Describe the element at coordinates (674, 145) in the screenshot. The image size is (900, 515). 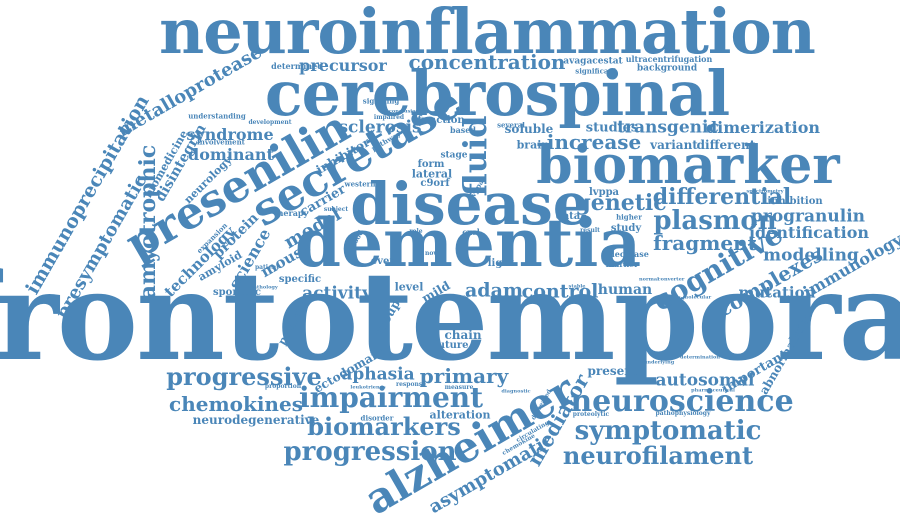
I see `word-variant: variant` at that location.